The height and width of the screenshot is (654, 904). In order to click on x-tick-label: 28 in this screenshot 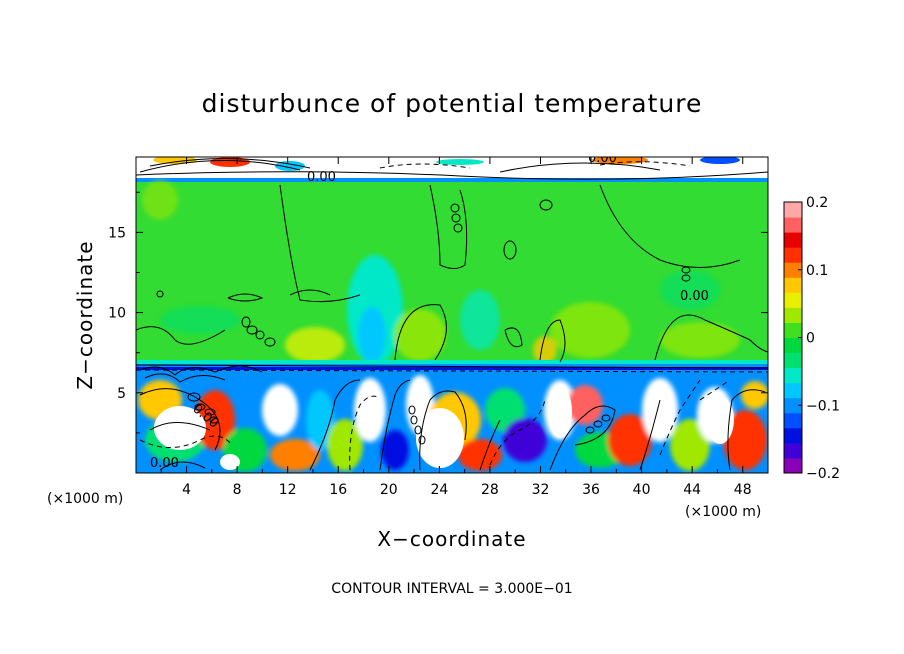, I will do `click(490, 490)`.